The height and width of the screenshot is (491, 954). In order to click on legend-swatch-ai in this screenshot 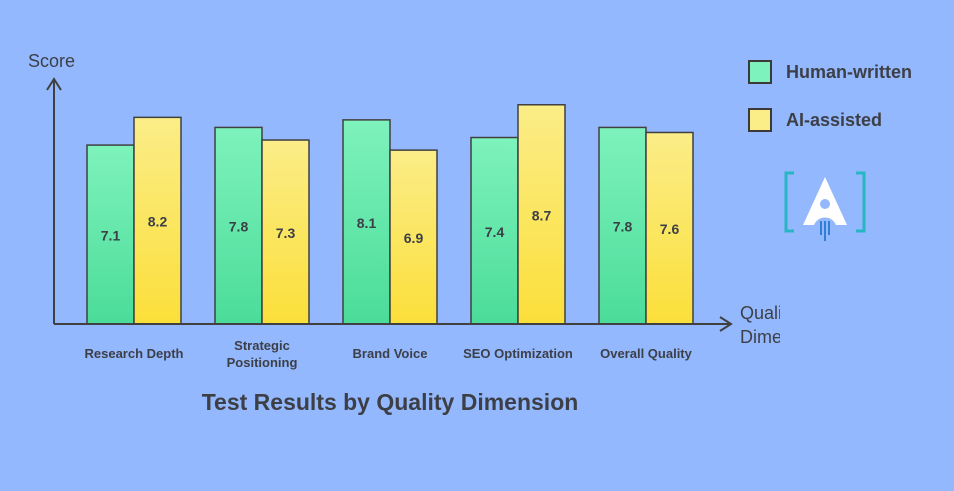, I will do `click(760, 120)`.